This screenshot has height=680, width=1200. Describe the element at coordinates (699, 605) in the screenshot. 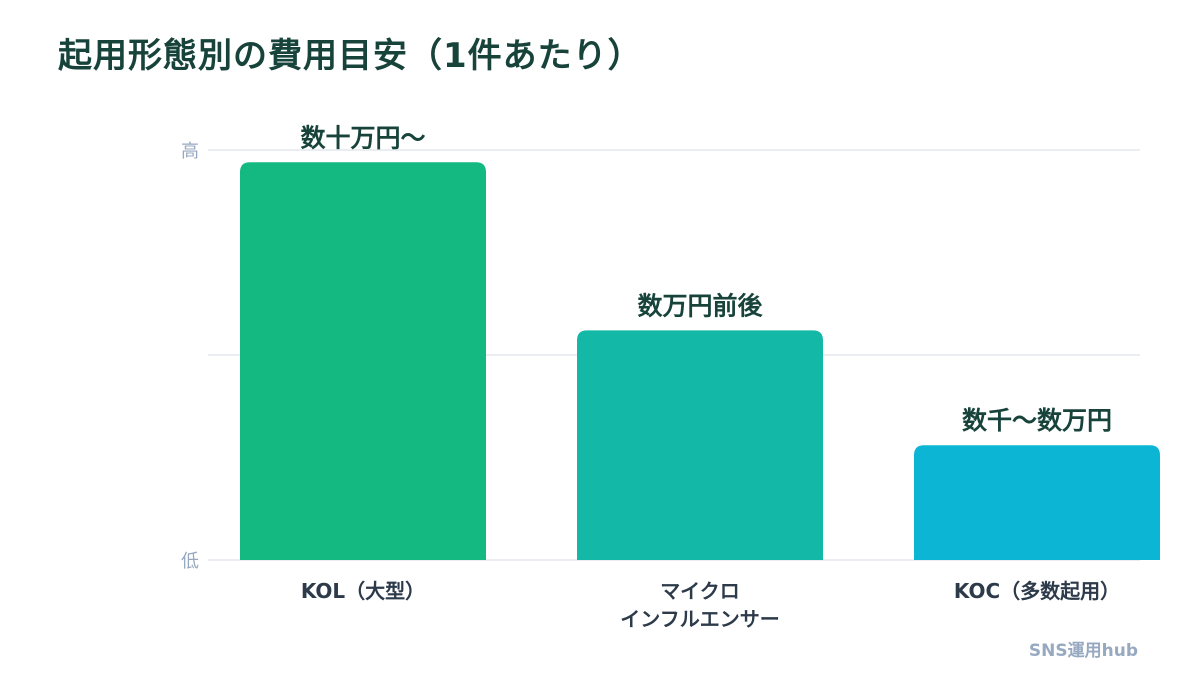

I see `category-label-1: マイクロインフルエンサー` at that location.